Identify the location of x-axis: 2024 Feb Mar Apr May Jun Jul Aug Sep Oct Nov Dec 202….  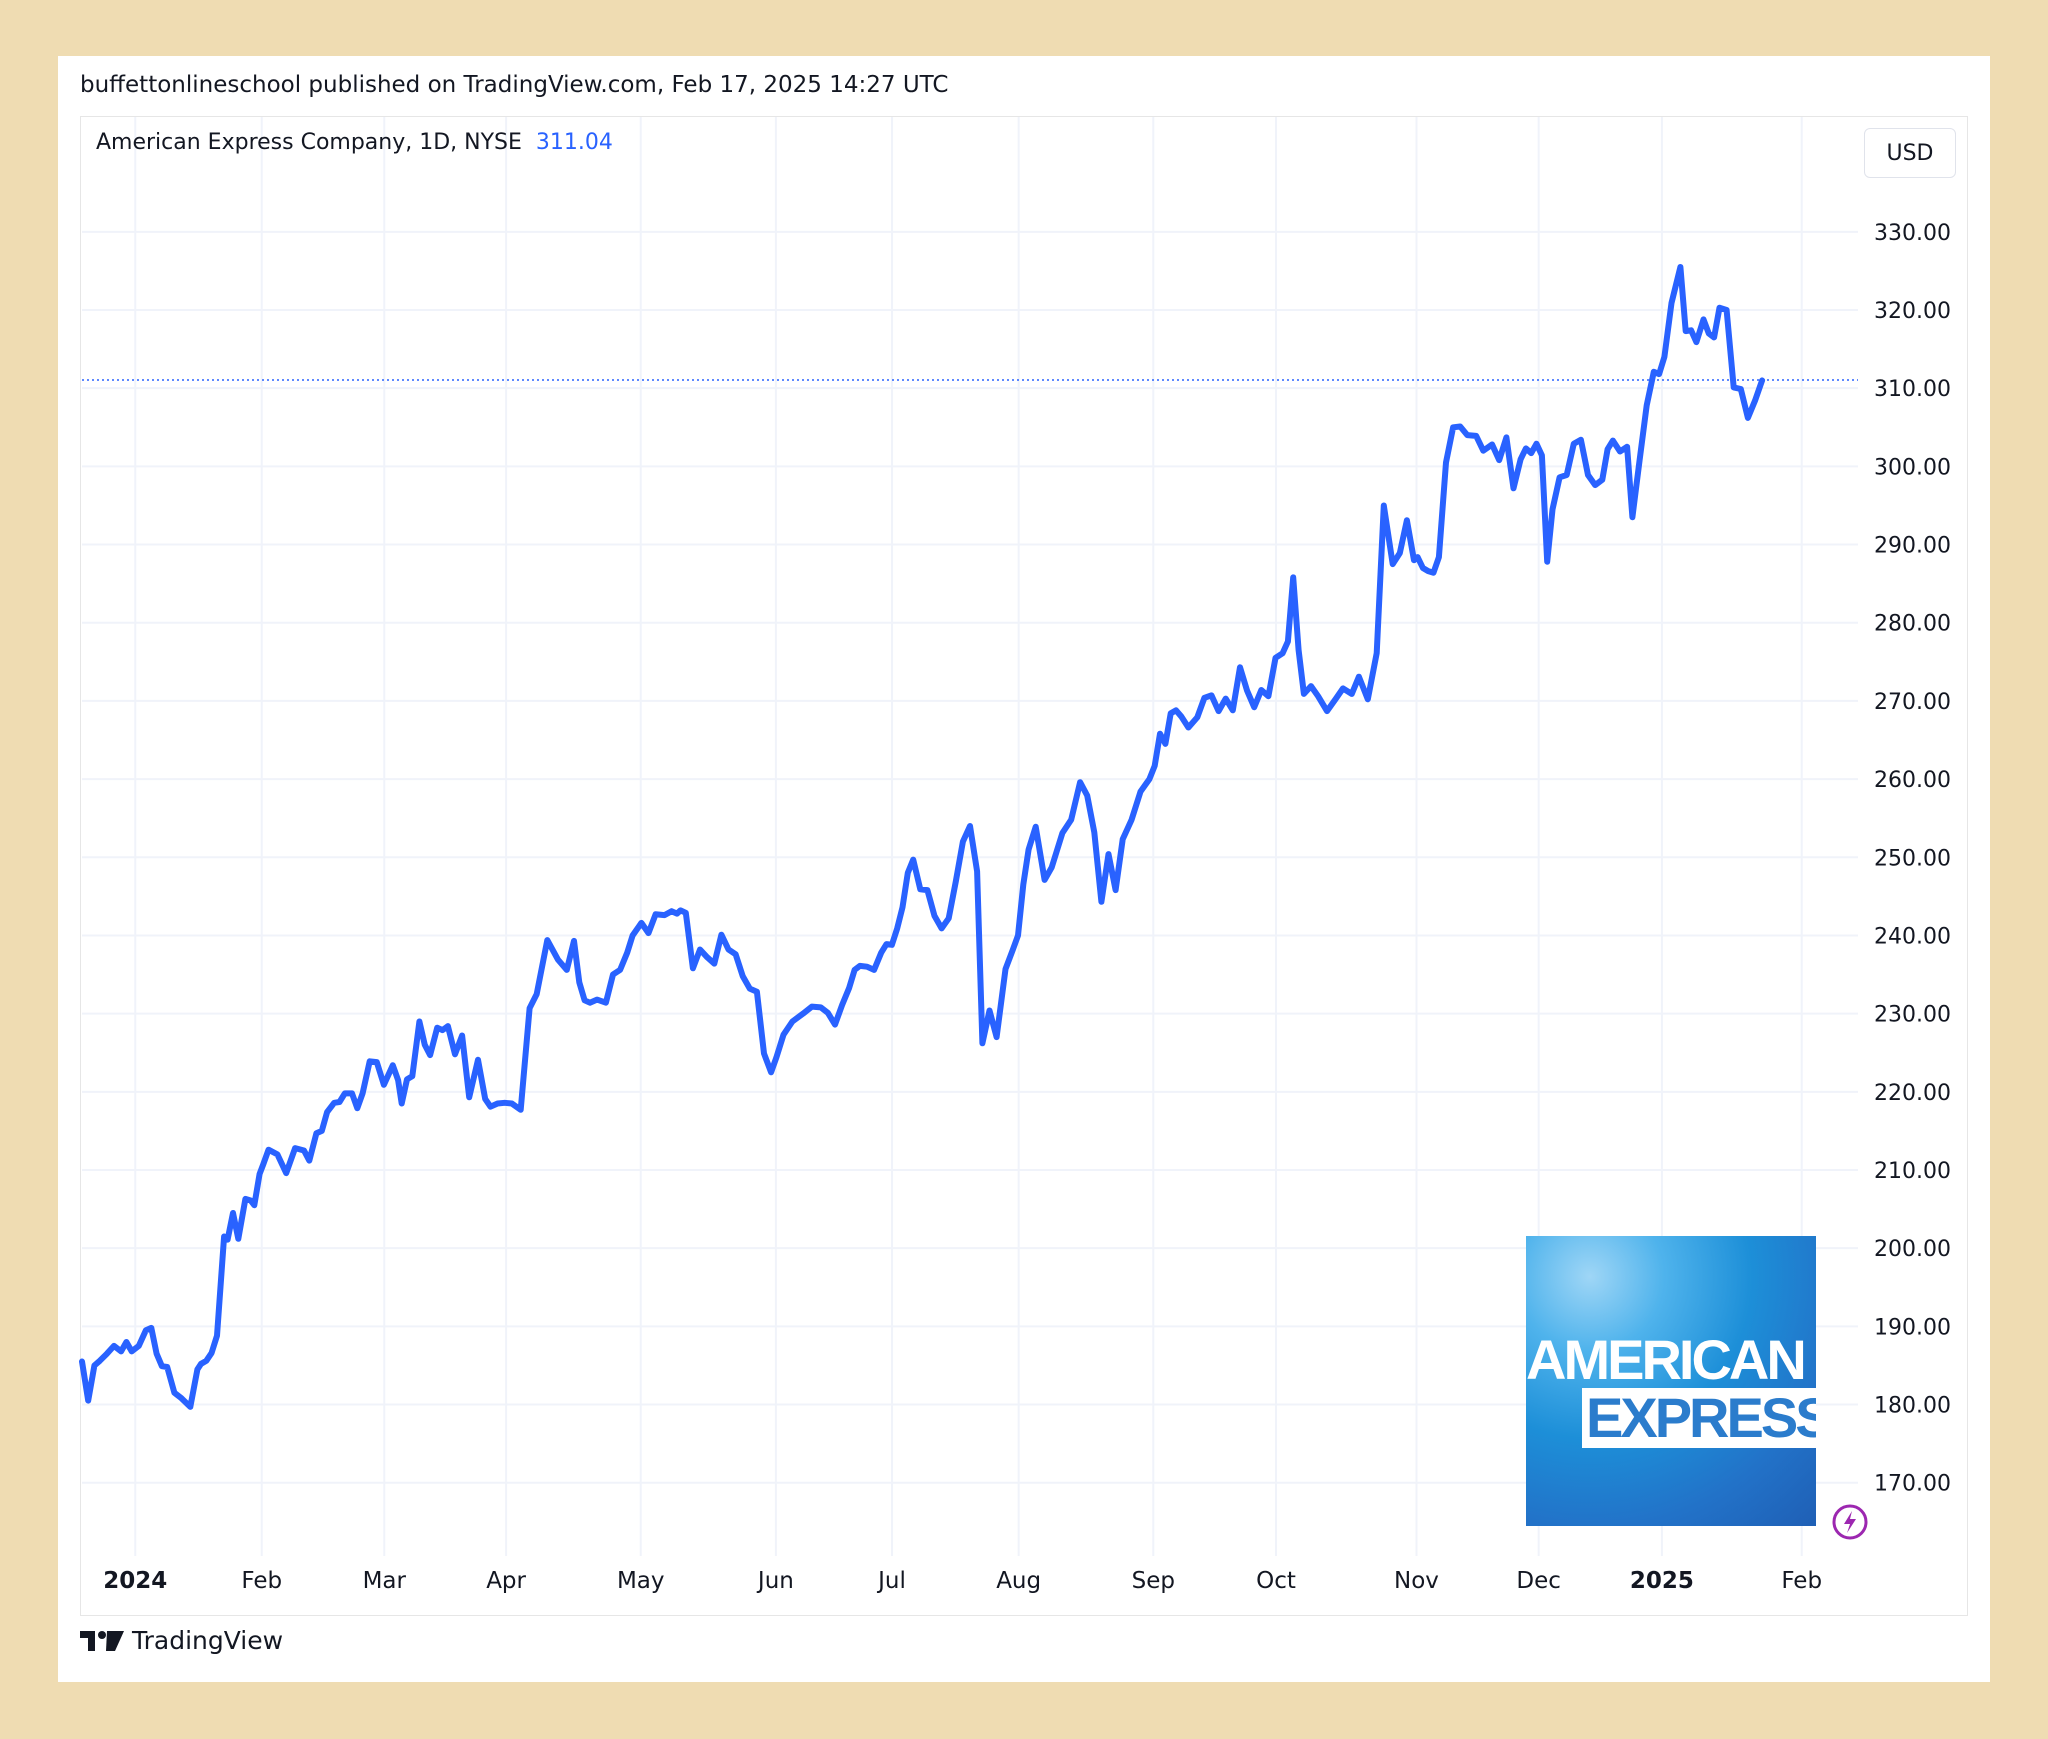
(962, 1581).